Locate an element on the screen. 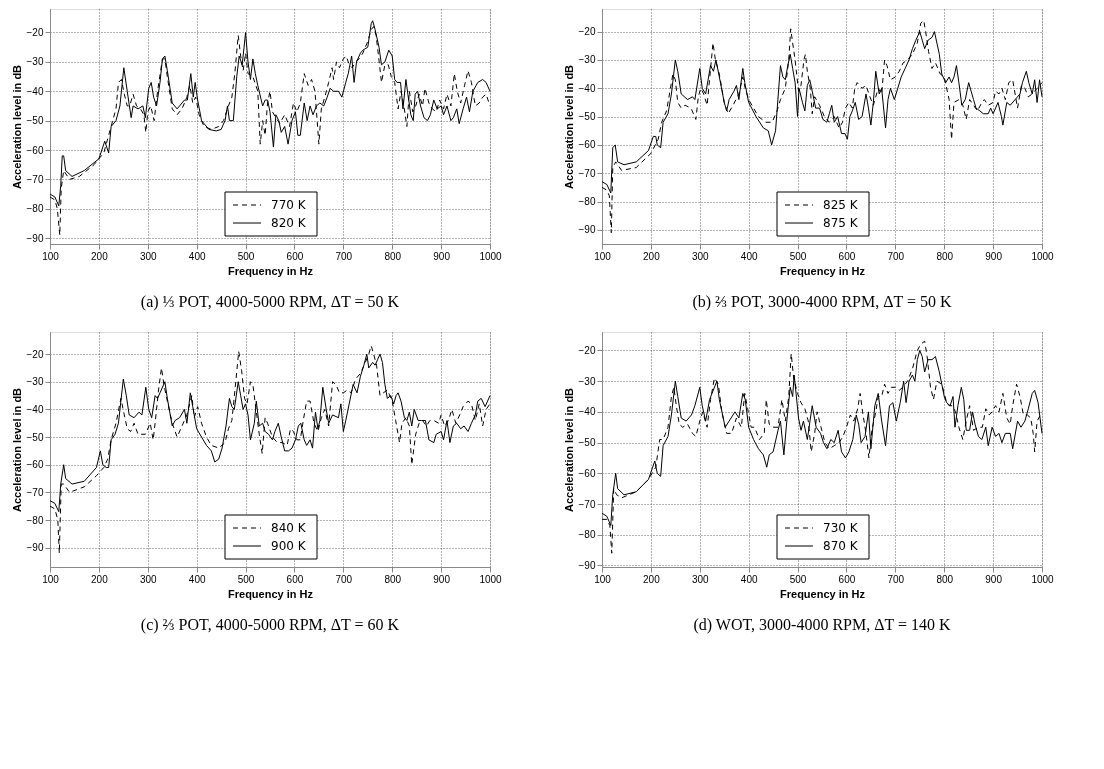  legend-label: 840 K is located at coordinates (289, 528).